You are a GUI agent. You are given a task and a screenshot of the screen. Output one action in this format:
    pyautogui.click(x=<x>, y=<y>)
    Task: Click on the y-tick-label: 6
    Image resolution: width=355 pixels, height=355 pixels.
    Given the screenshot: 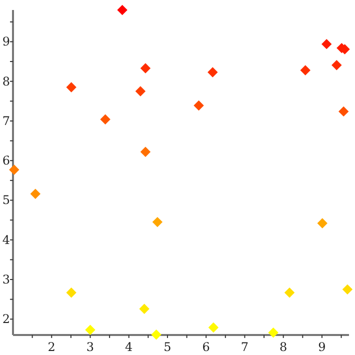 What is the action you would take?
    pyautogui.click(x=6, y=161)
    